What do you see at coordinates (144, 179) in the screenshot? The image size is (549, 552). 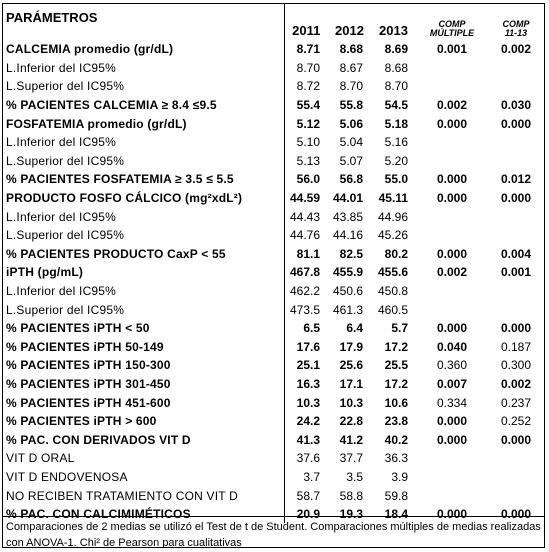 I see `row-label: % PACIENTES FOSFATEMIA ≥ 3.5 ≤ 5.5` at bounding box center [144, 179].